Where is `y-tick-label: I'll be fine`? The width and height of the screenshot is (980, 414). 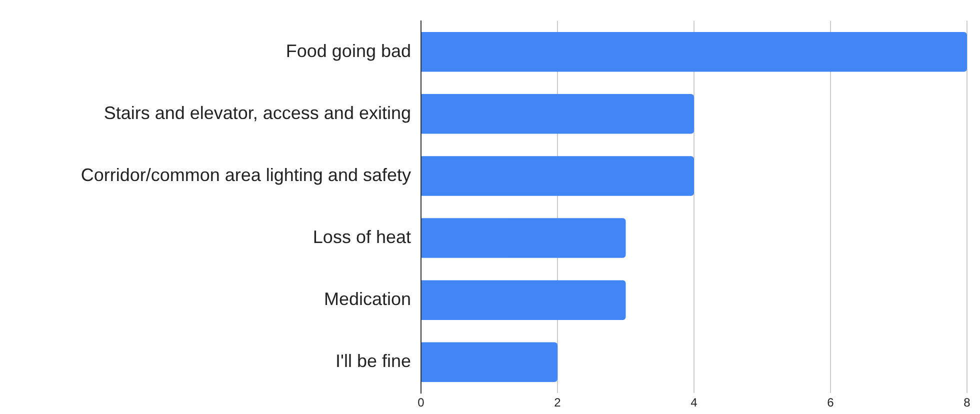
y-tick-label: I'll be fine is located at coordinates (373, 361).